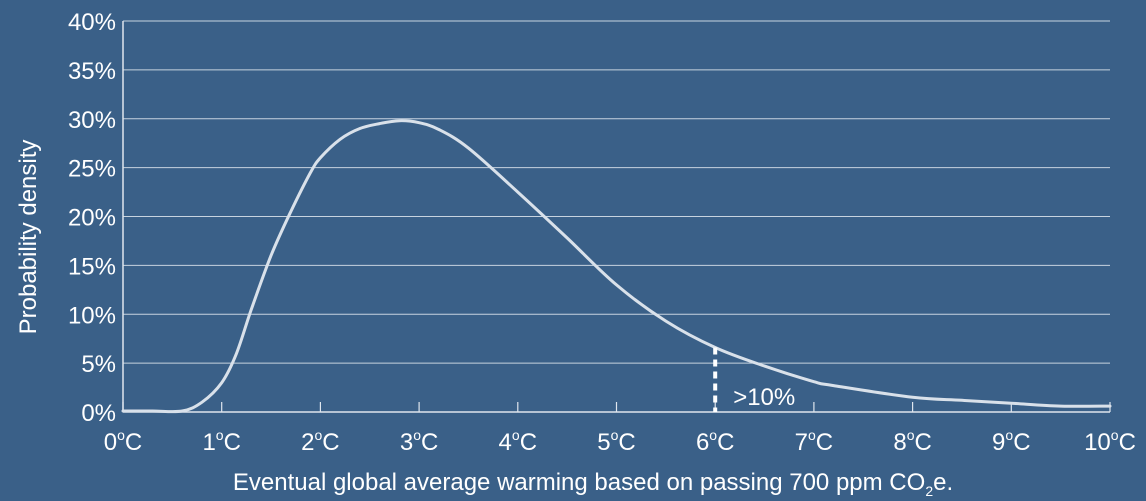 This screenshot has height=501, width=1146. What do you see at coordinates (1110, 441) in the screenshot?
I see `x-tick-label: 10oC` at bounding box center [1110, 441].